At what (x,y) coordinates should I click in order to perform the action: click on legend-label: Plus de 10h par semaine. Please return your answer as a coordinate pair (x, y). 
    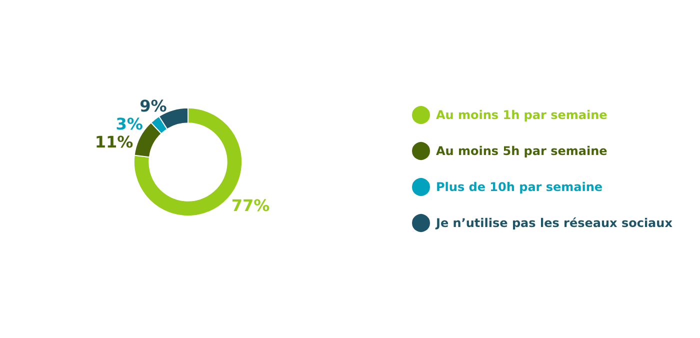
    Looking at the image, I should click on (519, 187).